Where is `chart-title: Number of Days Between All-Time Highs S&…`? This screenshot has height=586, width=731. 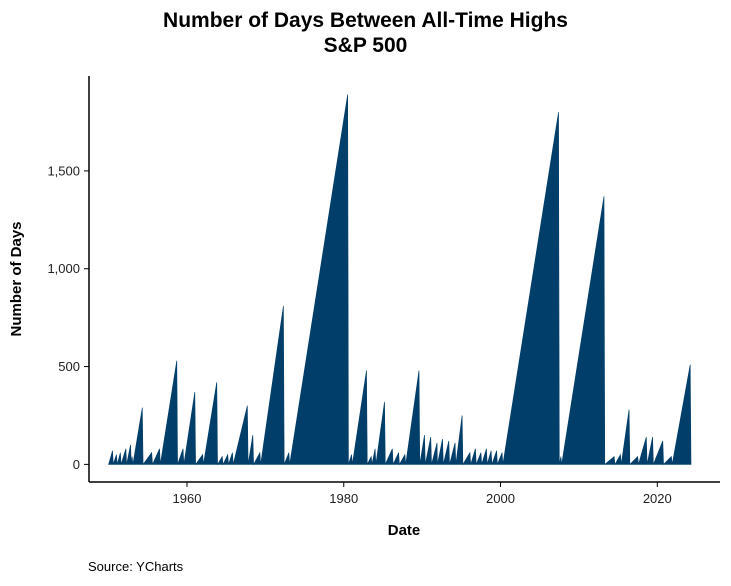
chart-title: Number of Days Between All-Time Highs S&… is located at coordinates (365, 33).